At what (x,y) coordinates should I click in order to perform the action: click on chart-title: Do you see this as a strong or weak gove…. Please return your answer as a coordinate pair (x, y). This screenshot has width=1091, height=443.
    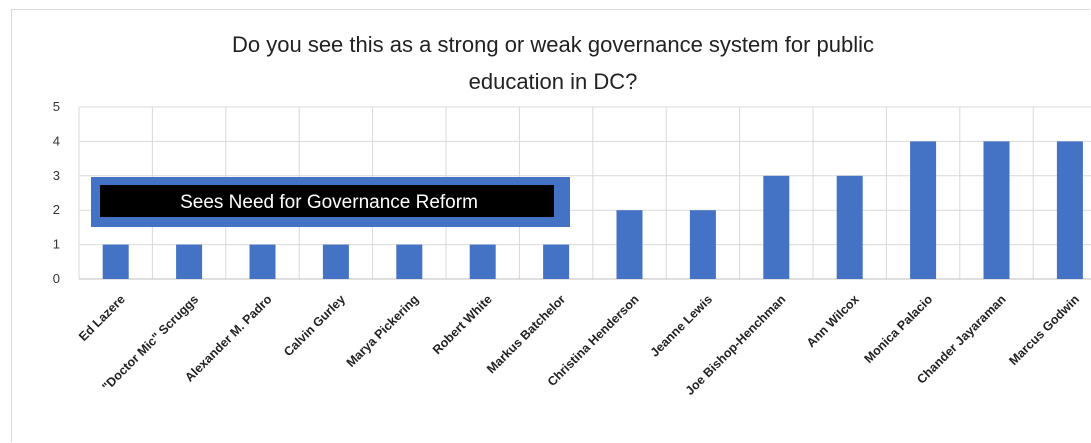
    Looking at the image, I should click on (553, 63).